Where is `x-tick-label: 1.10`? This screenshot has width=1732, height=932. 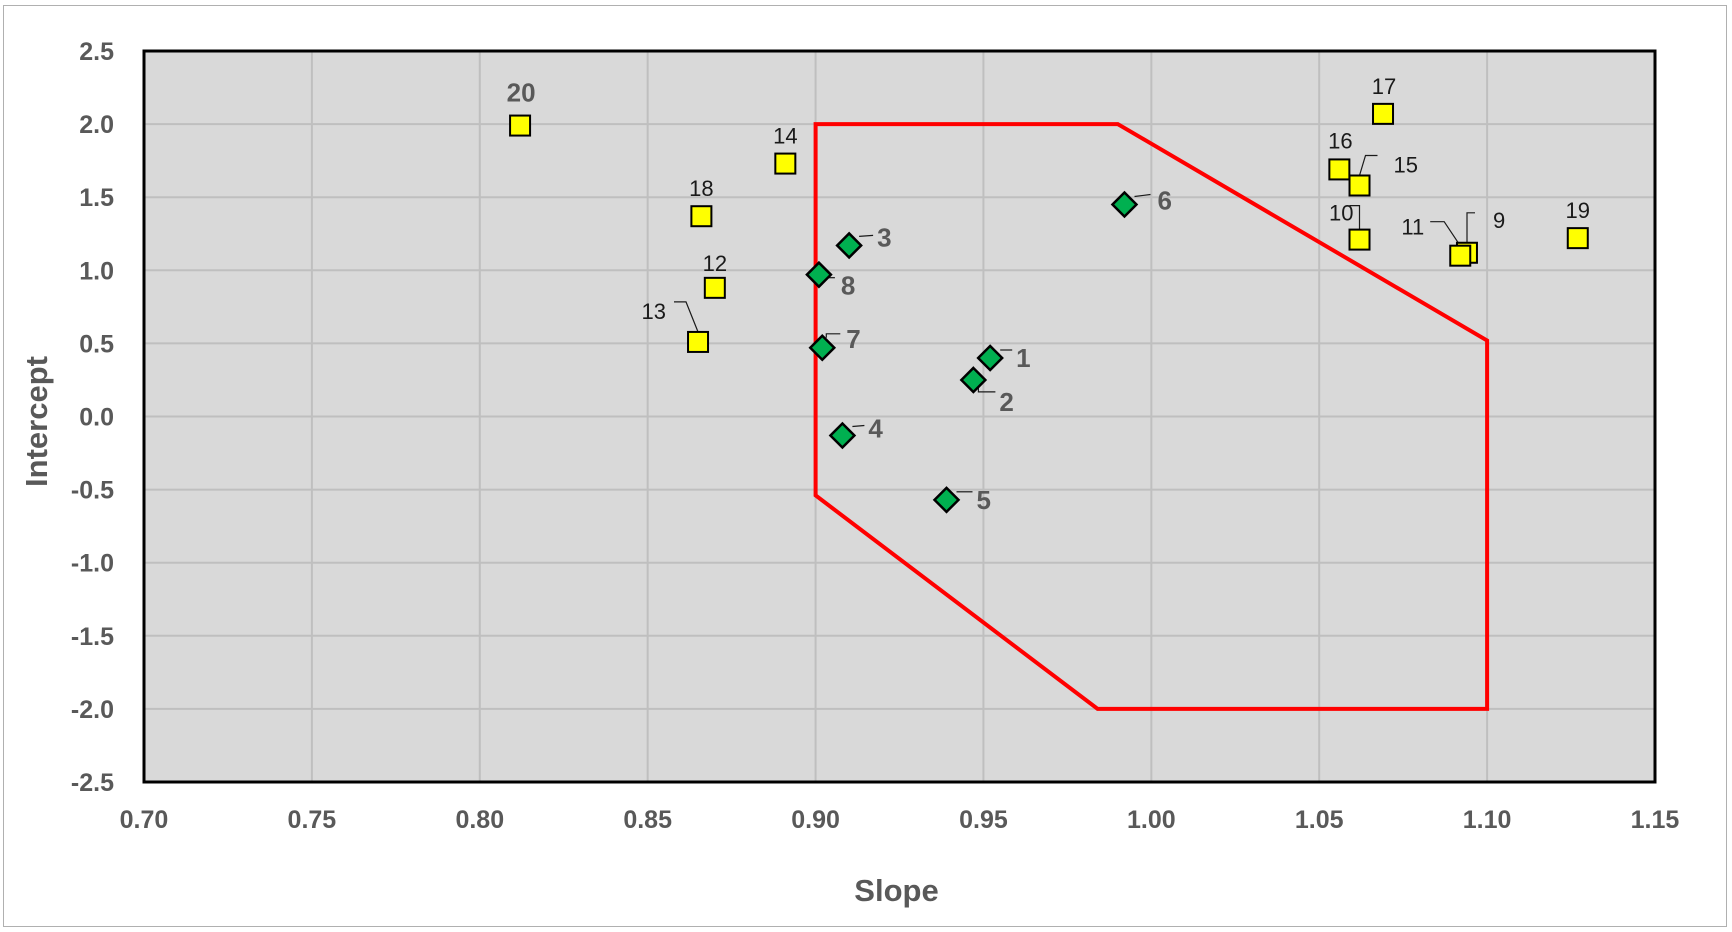 x-tick-label: 1.10 is located at coordinates (1487, 820).